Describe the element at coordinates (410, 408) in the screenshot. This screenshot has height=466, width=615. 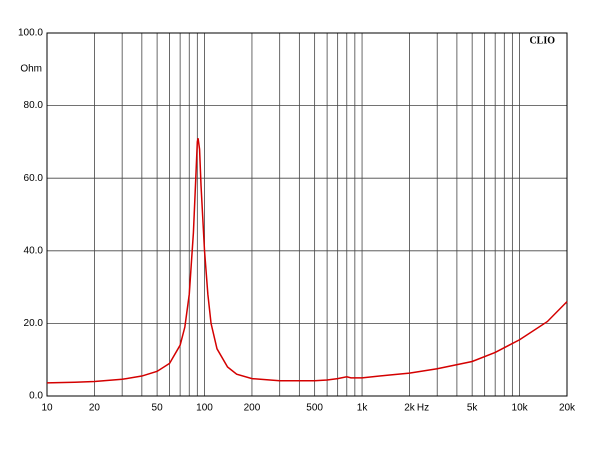
I see `x-tick-label: 2k` at that location.